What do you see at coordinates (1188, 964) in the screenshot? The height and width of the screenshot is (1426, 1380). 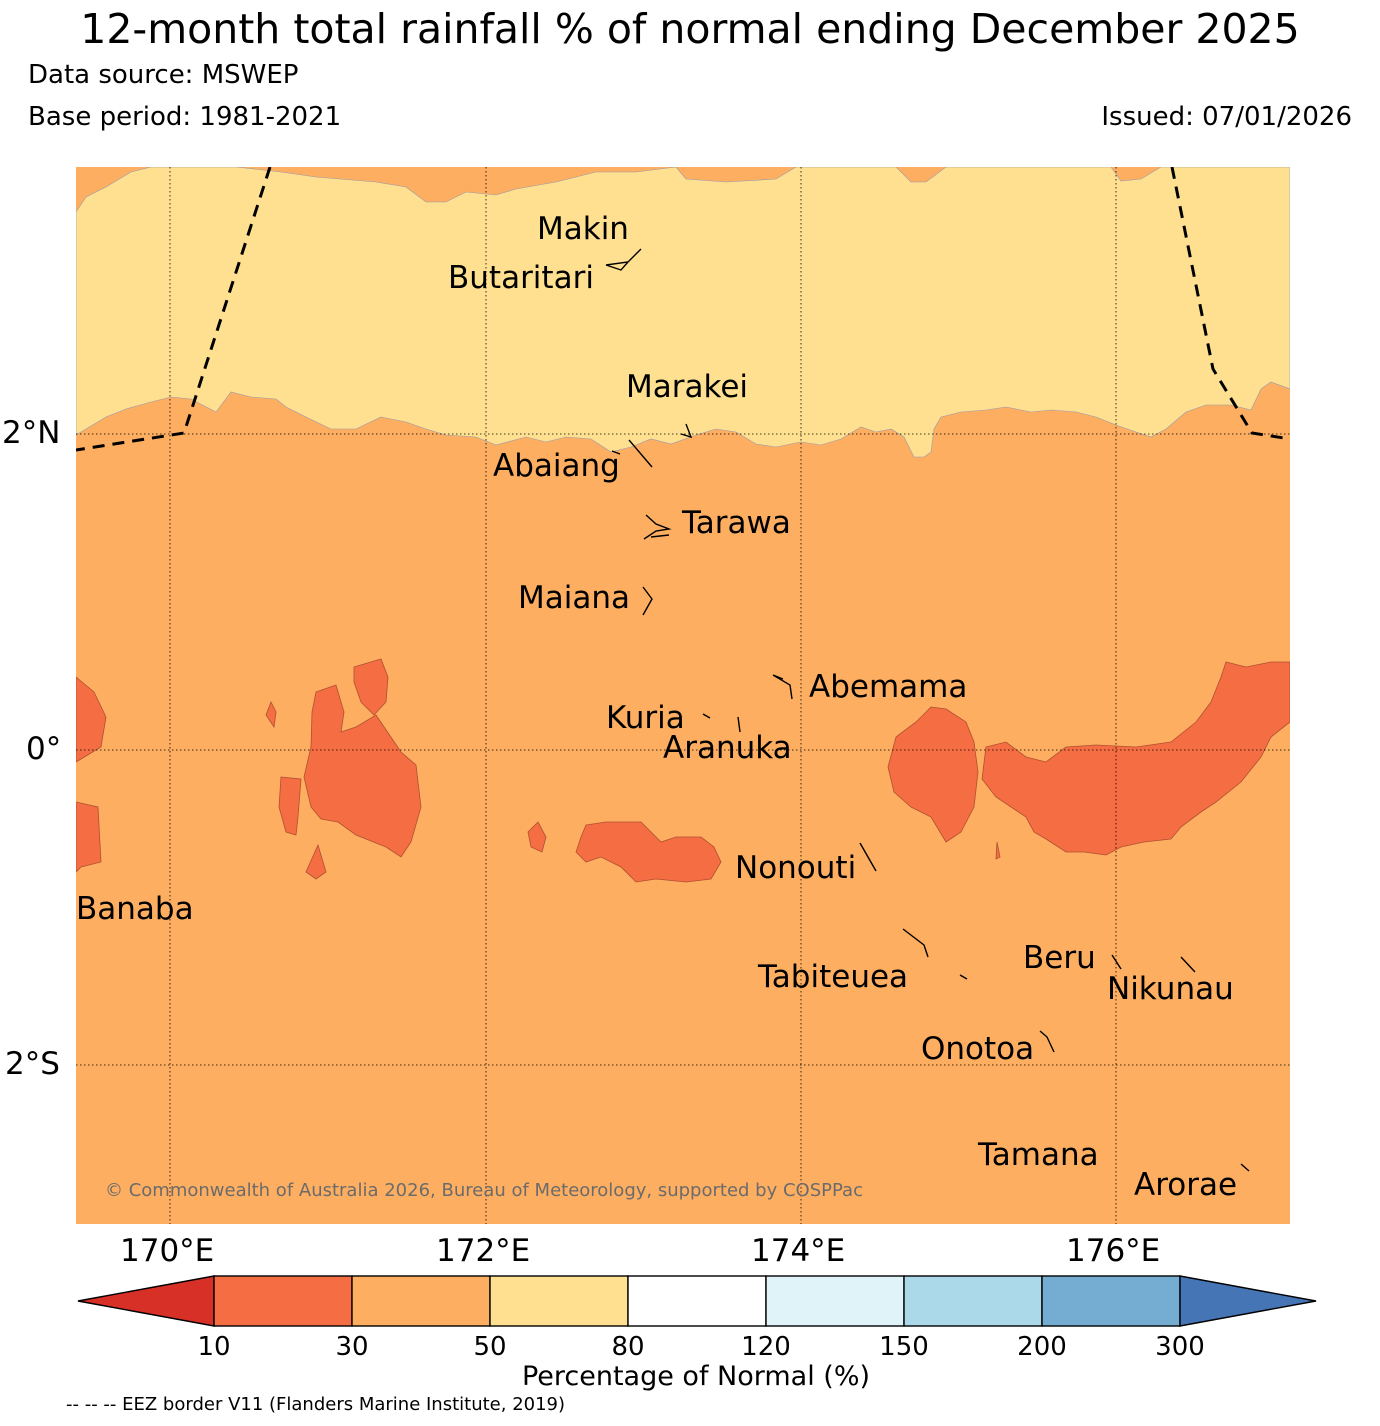 I see `island-nikunau` at bounding box center [1188, 964].